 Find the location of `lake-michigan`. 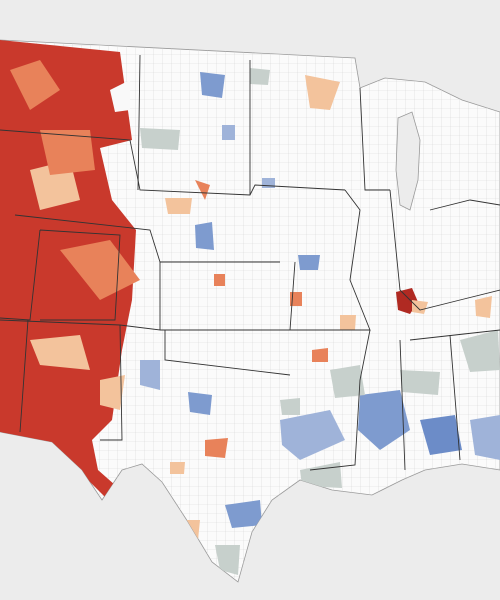

lake-michigan is located at coordinates (408, 161).